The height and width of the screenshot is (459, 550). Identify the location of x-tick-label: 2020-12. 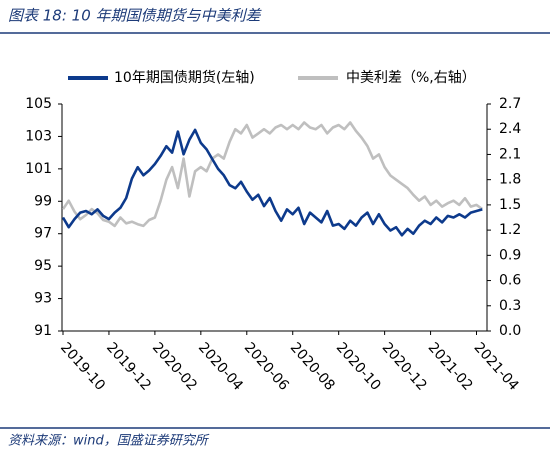
(404, 367).